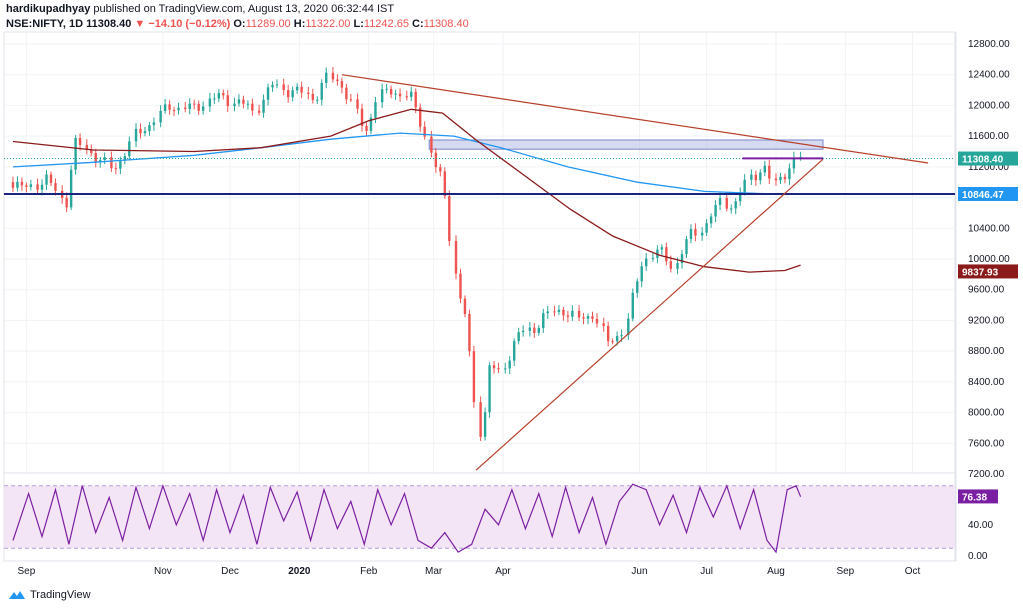 The height and width of the screenshot is (610, 1023). I want to click on x-tick-label: 2020, so click(299, 571).